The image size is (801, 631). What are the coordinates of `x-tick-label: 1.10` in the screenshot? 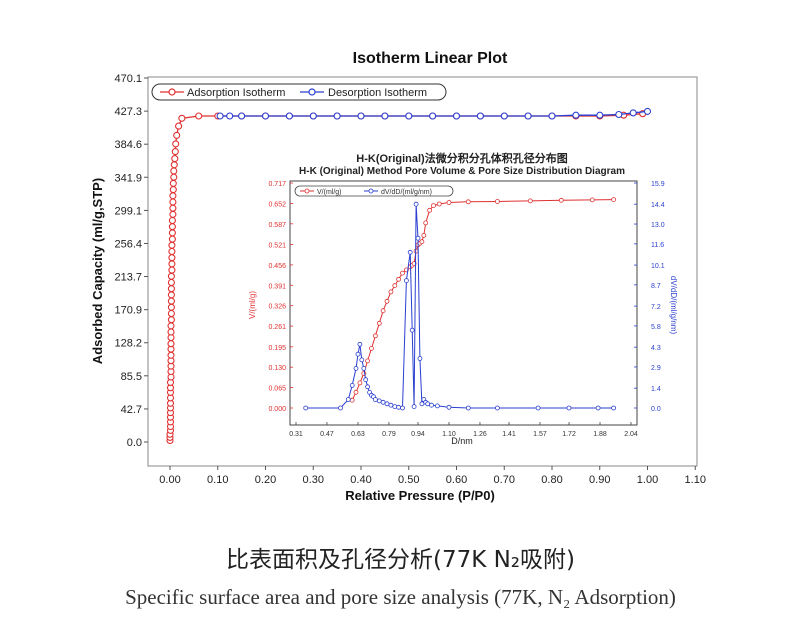 It's located at (695, 480).